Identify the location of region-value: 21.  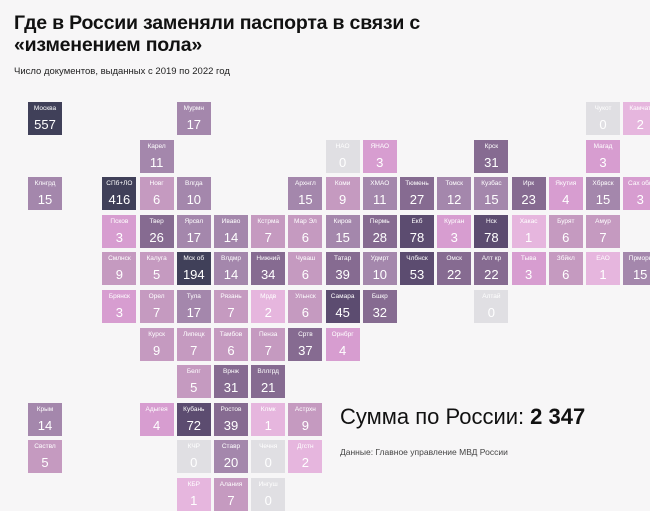
(268, 388).